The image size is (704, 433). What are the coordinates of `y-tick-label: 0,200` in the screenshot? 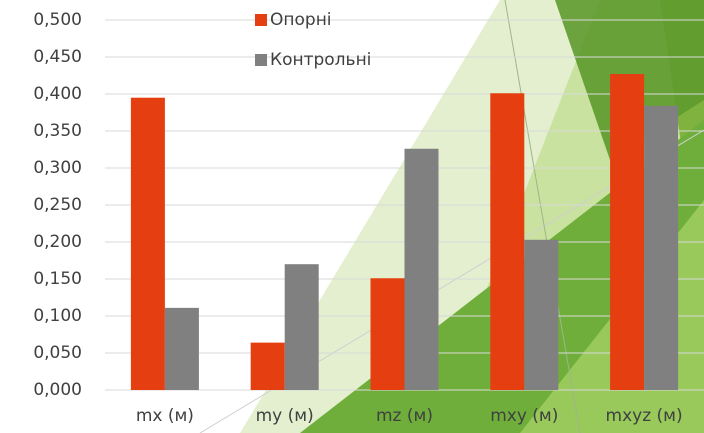 It's located at (57, 242).